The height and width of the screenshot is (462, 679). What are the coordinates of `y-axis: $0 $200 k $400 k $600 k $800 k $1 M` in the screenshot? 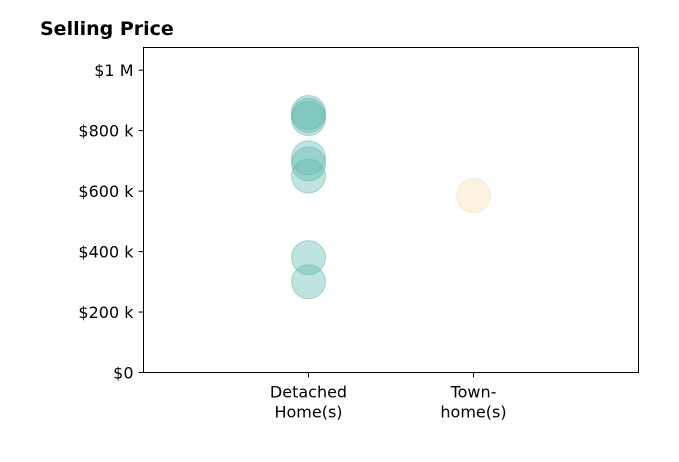 It's located at (111, 222).